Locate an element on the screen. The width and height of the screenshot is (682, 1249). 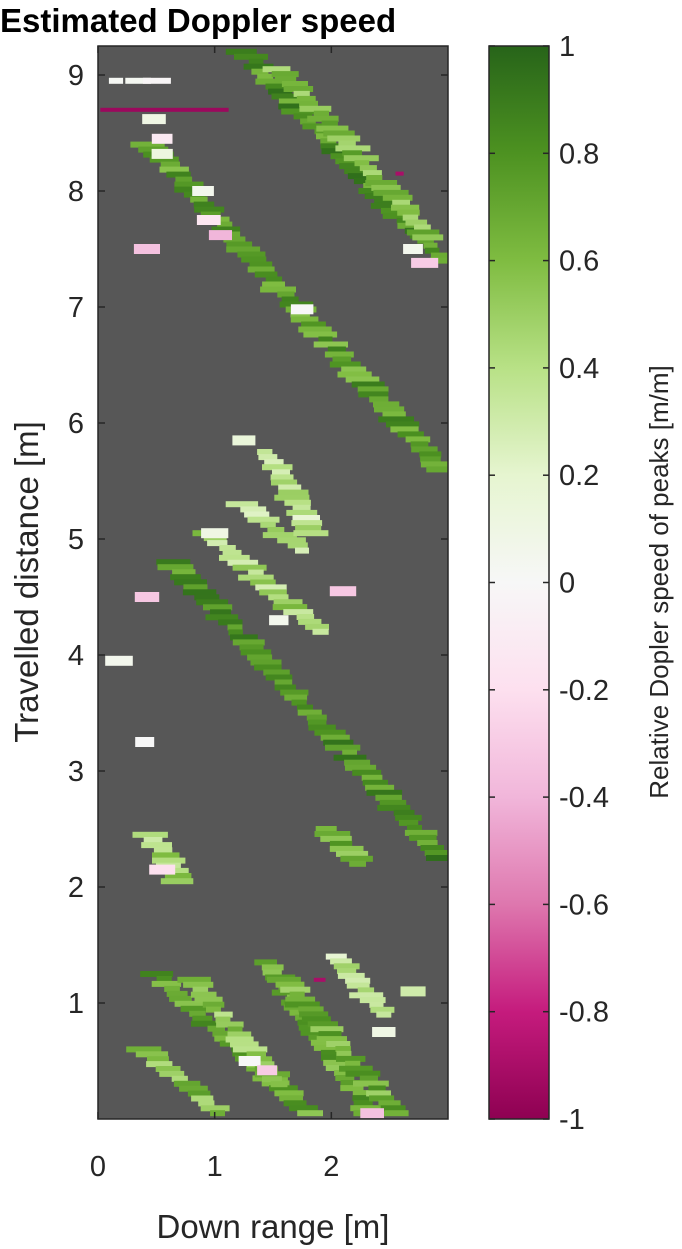
y-tick-label: 5 is located at coordinates (76, 540).